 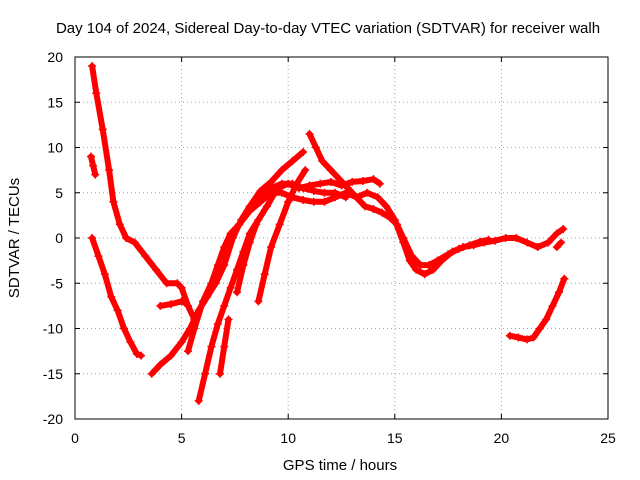 I want to click on y-axis-label: SDTVAR / TECUs, so click(x=14, y=238).